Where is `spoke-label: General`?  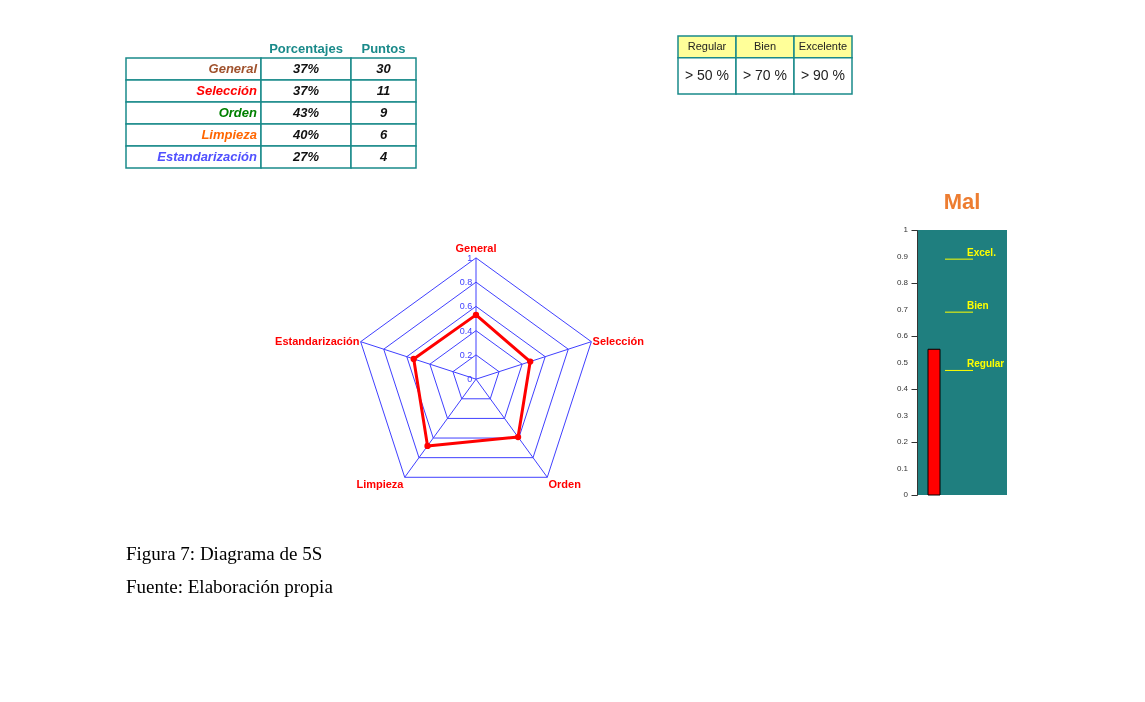
spoke-label: General is located at coordinates (476, 248).